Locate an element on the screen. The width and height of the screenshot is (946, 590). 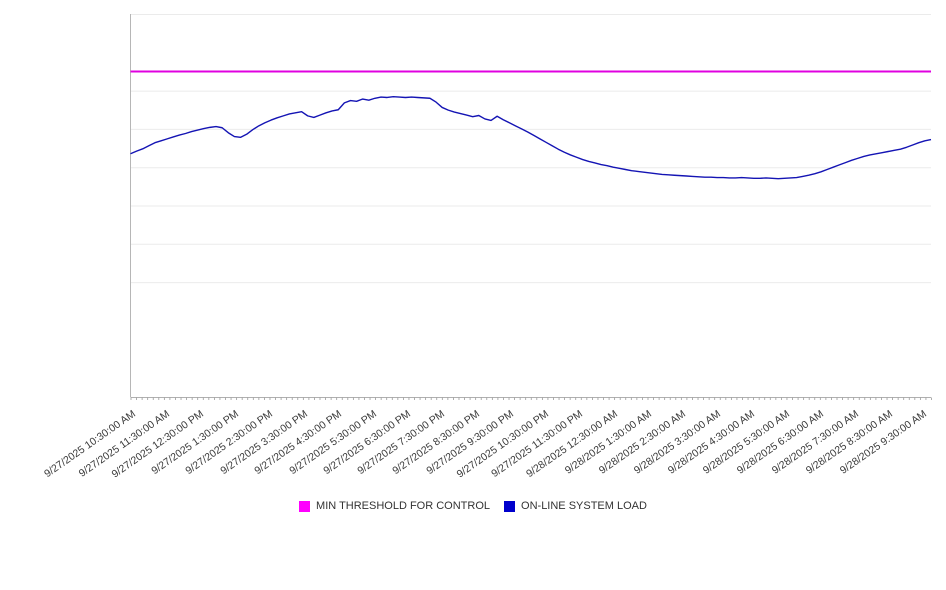
legend-item-min-threshold: MIN THRESHOLD FOR CONTROL is located at coordinates (394, 506).